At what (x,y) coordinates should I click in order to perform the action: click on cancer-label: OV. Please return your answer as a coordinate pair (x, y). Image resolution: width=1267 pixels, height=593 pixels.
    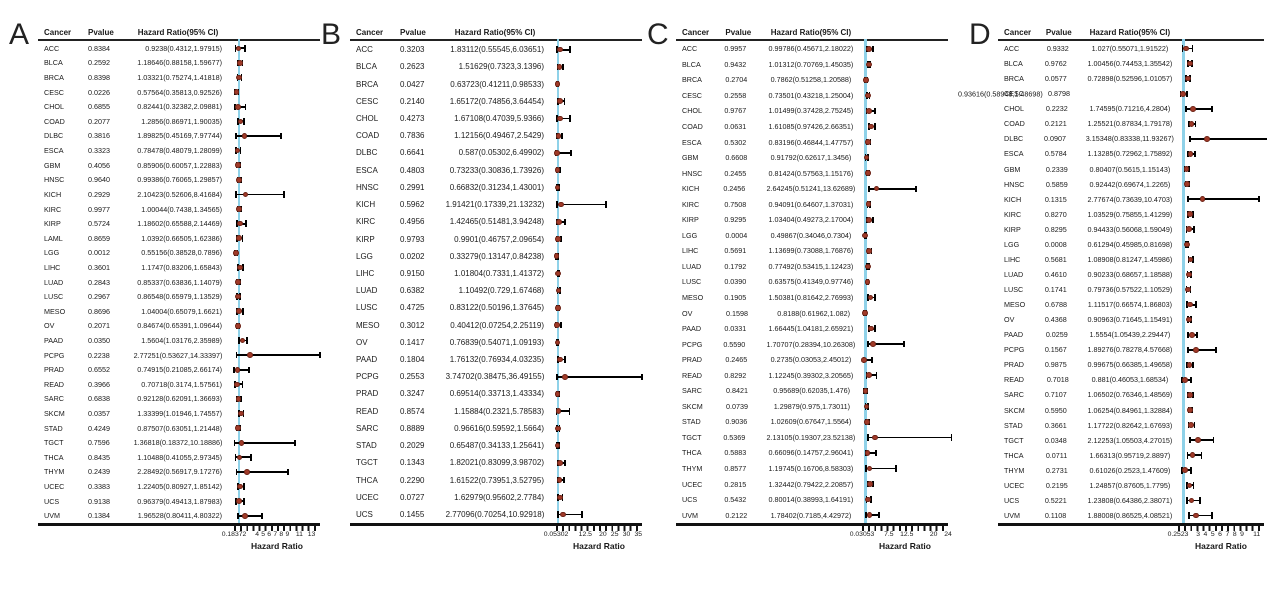
    Looking at the image, I should click on (687, 313).